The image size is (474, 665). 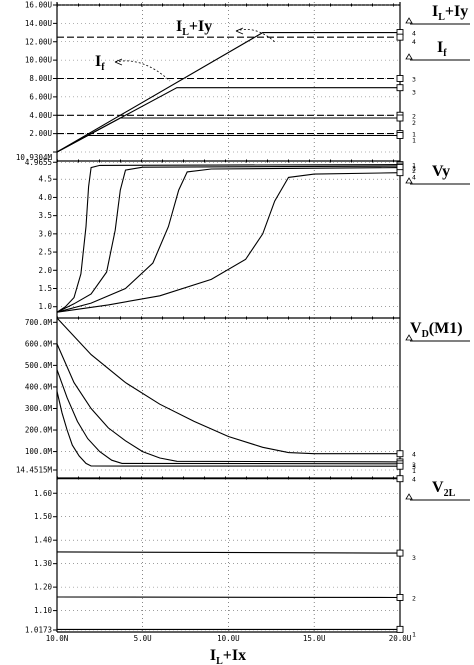 I want to click on y-tick-label: 4.0, so click(x=45, y=197).